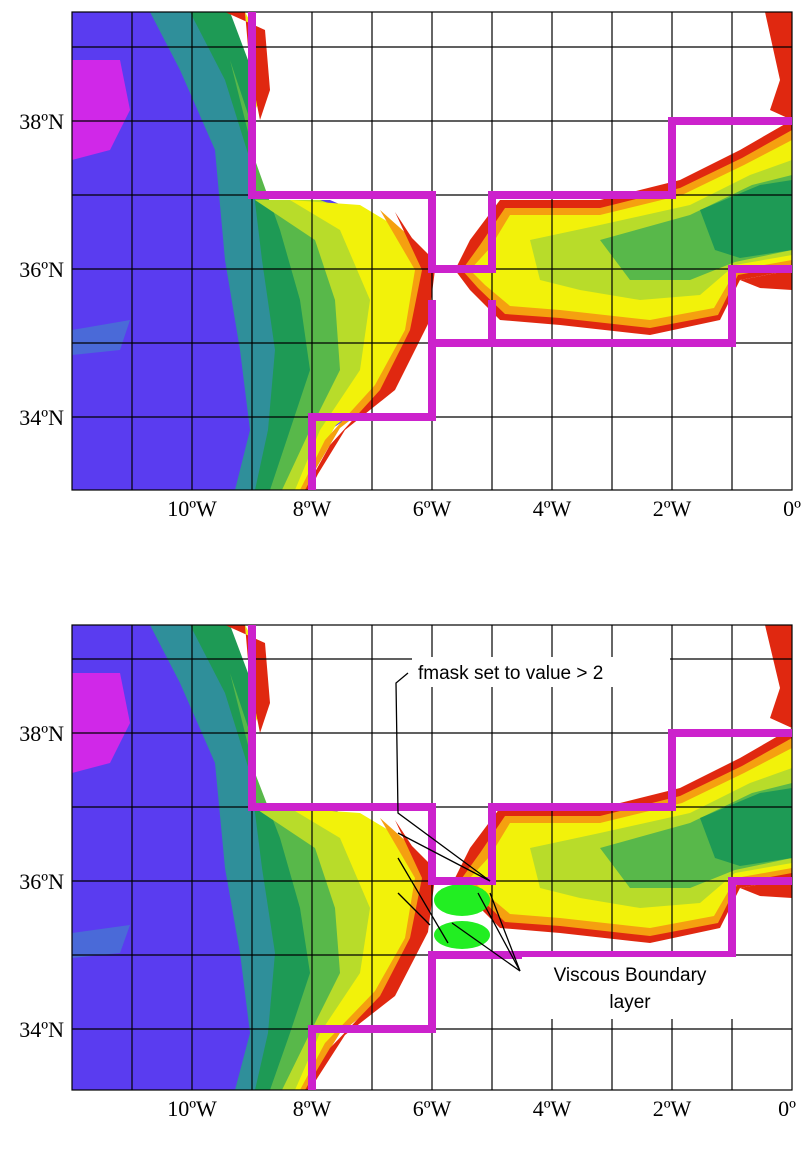 Image resolution: width=805 pixels, height=1153 pixels. I want to click on coast-red, so click(370, 351).